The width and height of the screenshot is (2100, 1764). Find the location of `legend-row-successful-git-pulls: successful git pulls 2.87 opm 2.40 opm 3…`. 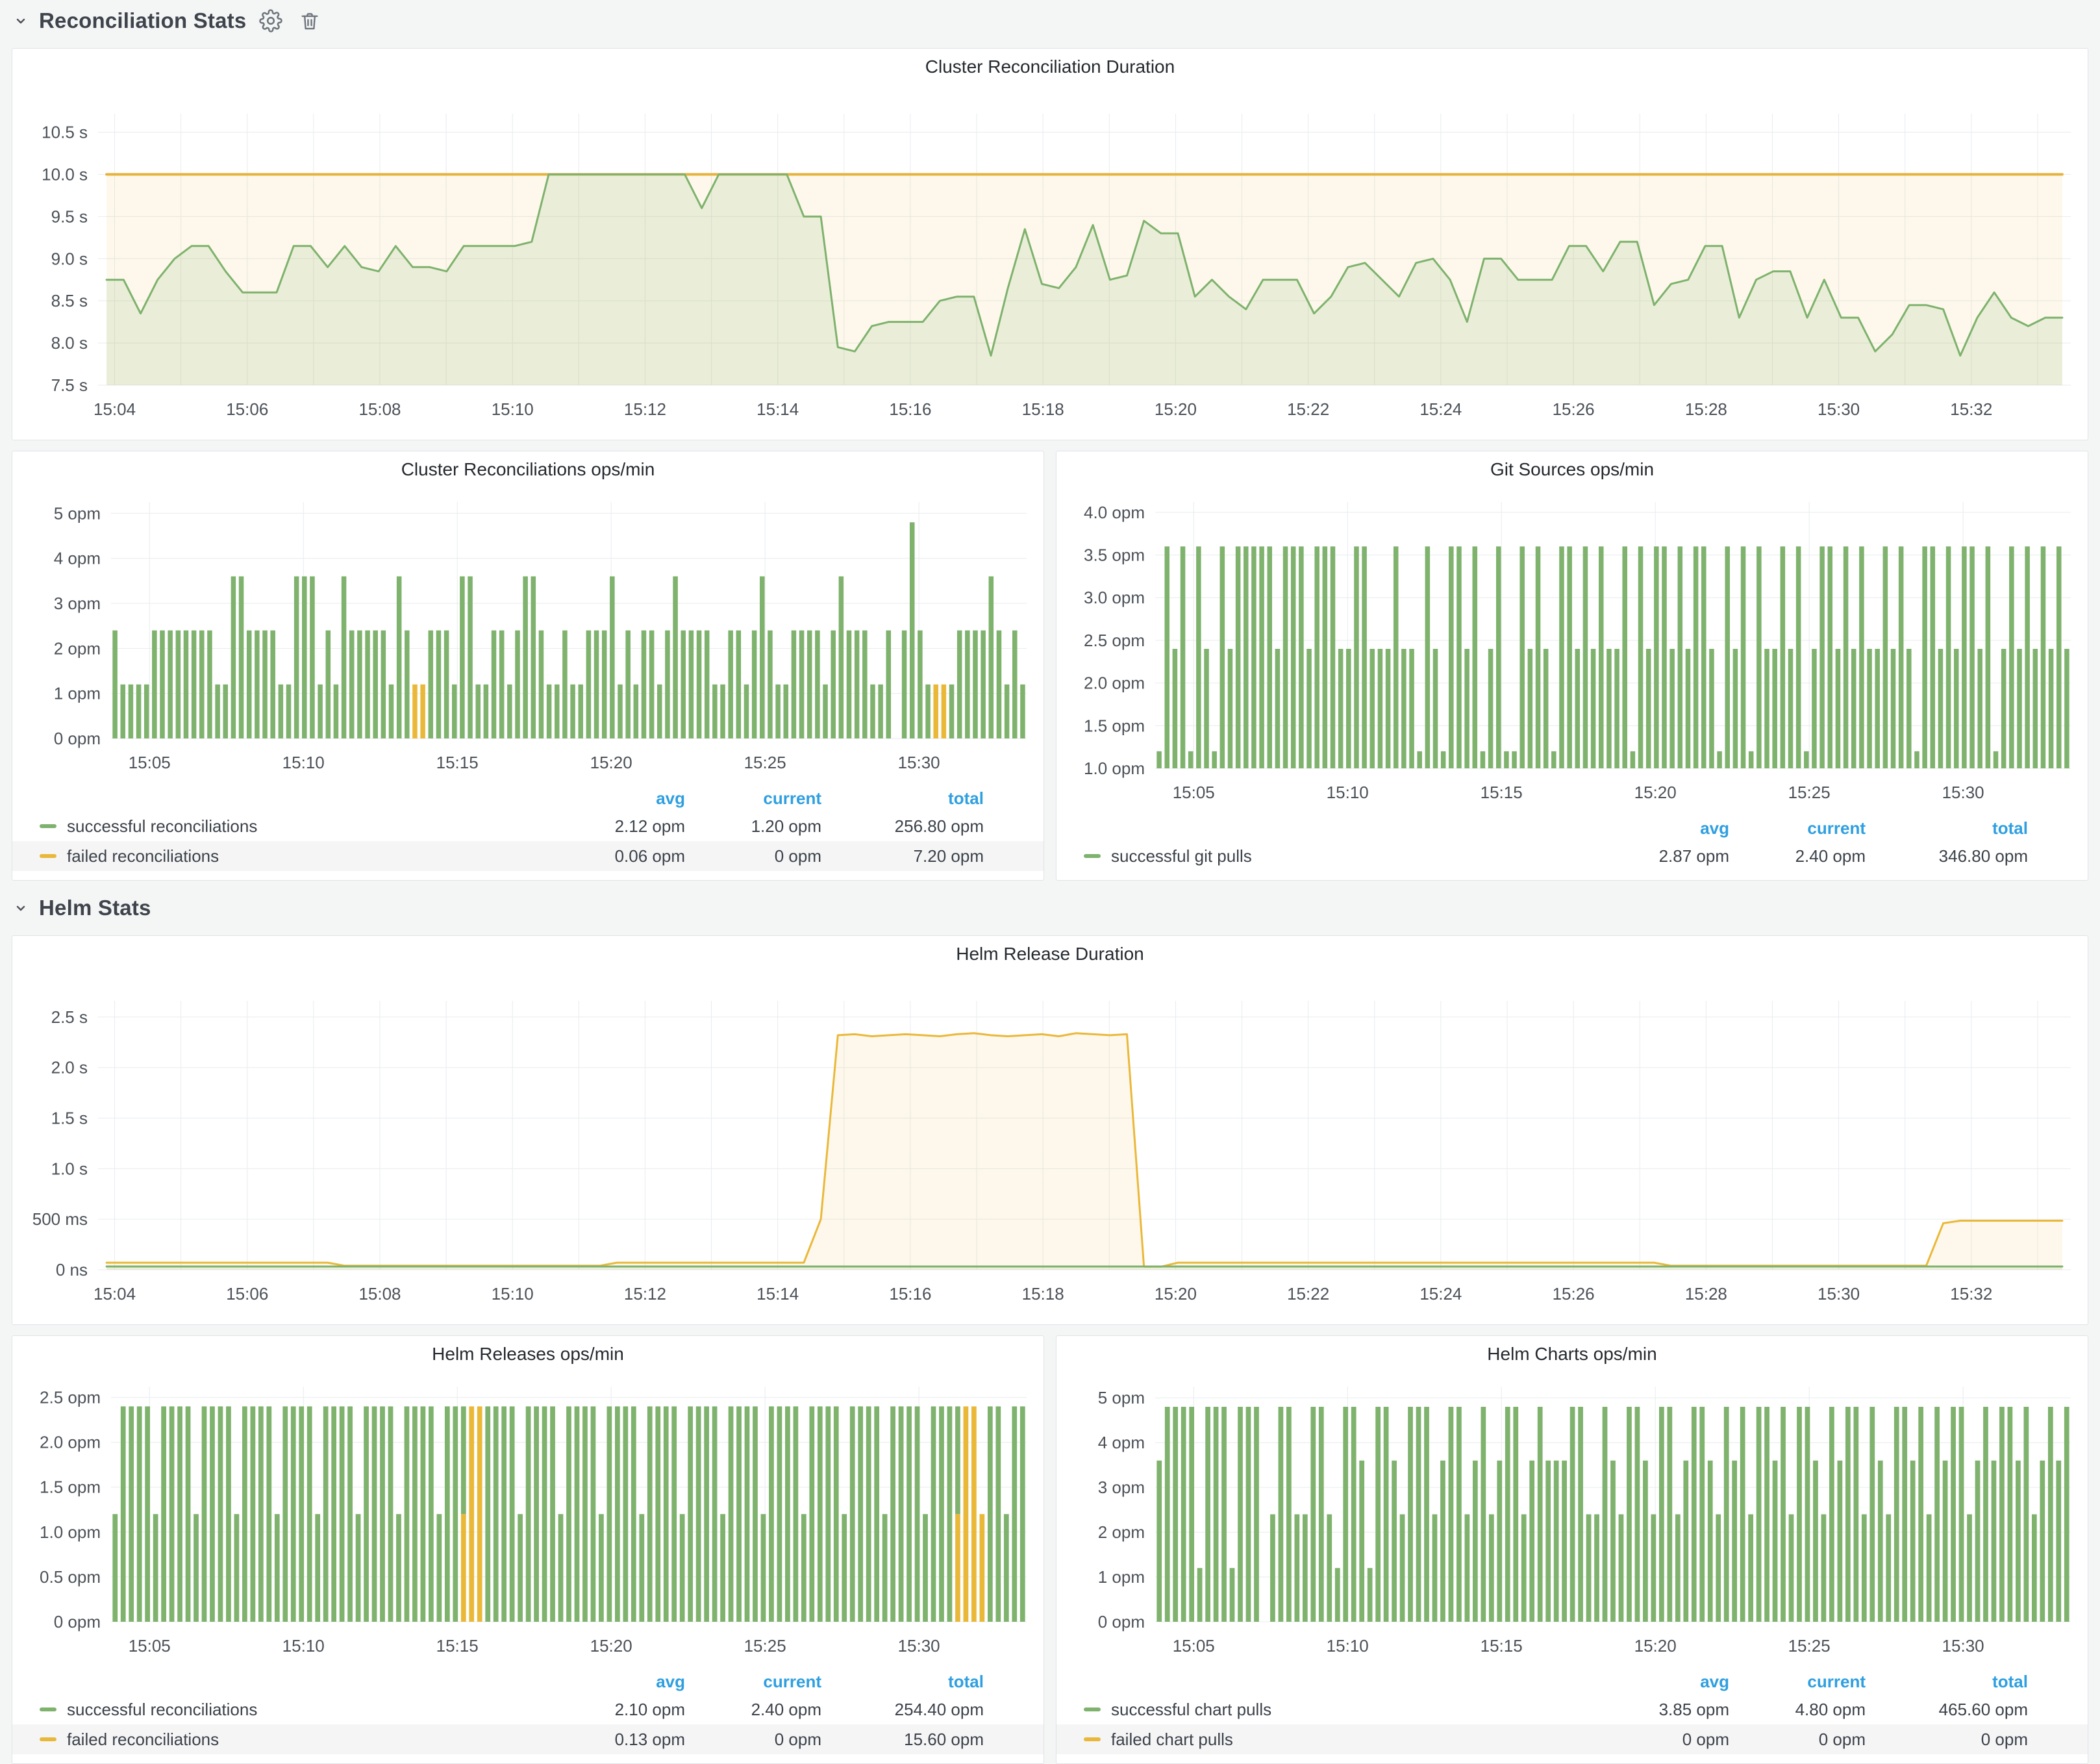

legend-row-successful-git-pulls: successful git pulls 2.87 opm 2.40 opm 3… is located at coordinates (1572, 856).